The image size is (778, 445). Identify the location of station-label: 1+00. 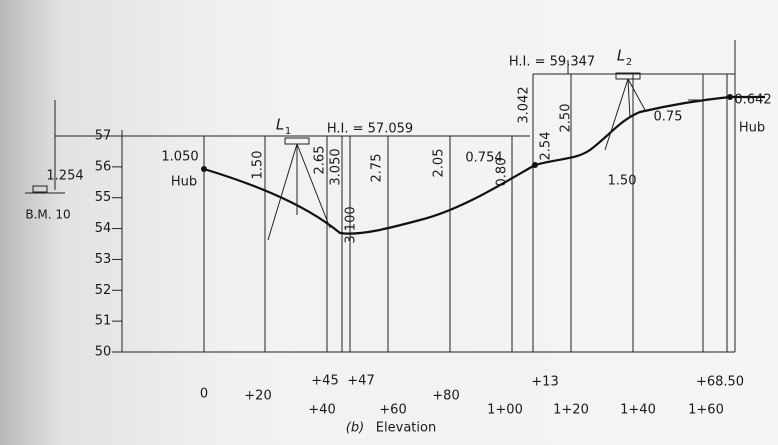
(505, 410).